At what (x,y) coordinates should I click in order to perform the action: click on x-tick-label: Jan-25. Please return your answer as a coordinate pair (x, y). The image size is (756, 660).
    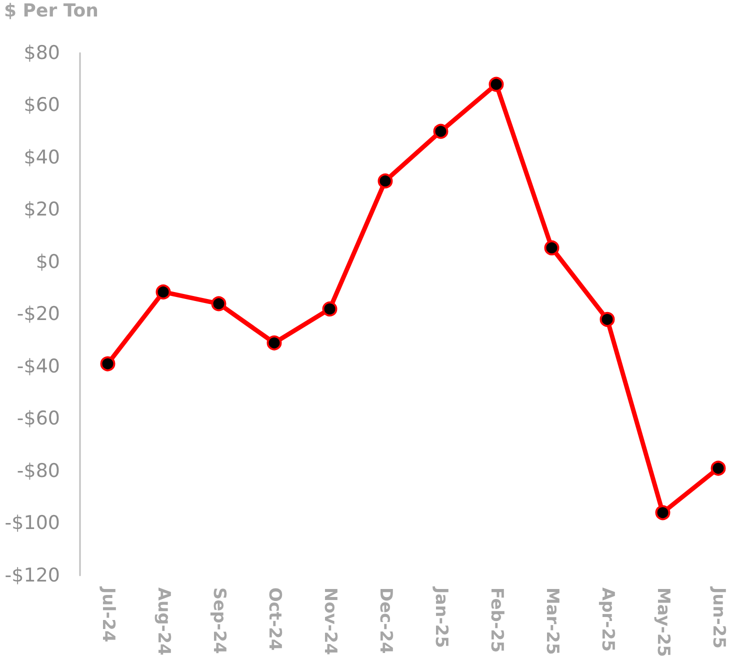
    Looking at the image, I should click on (440, 617).